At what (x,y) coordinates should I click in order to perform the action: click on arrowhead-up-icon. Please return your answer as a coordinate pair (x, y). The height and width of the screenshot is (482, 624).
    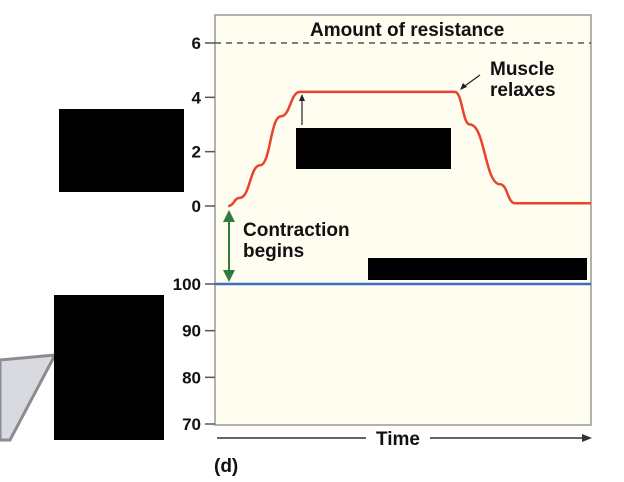
    Looking at the image, I should click on (302, 97).